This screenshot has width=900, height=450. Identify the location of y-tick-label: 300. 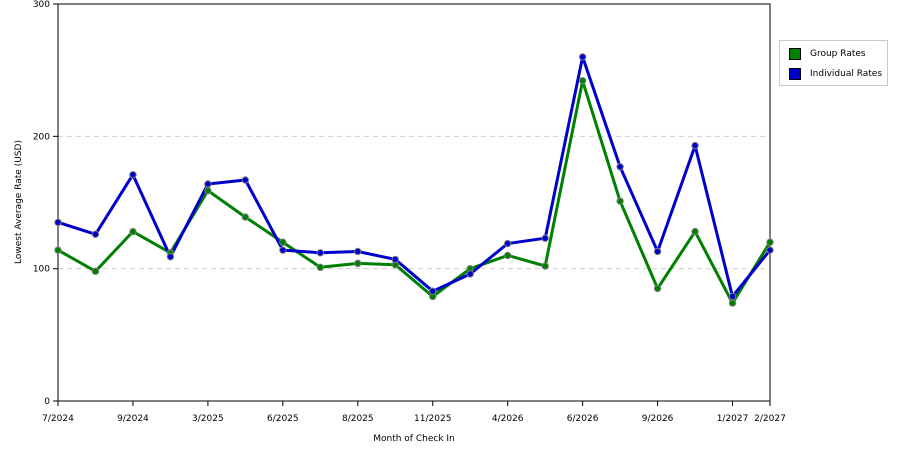
(41, 5).